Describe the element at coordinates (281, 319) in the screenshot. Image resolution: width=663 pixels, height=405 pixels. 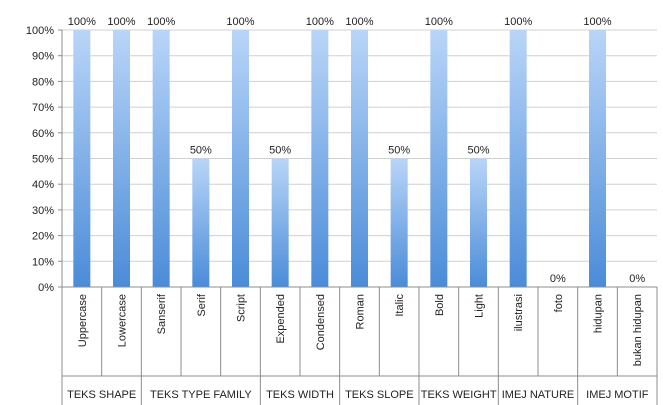
I see `category-label: Expended` at that location.